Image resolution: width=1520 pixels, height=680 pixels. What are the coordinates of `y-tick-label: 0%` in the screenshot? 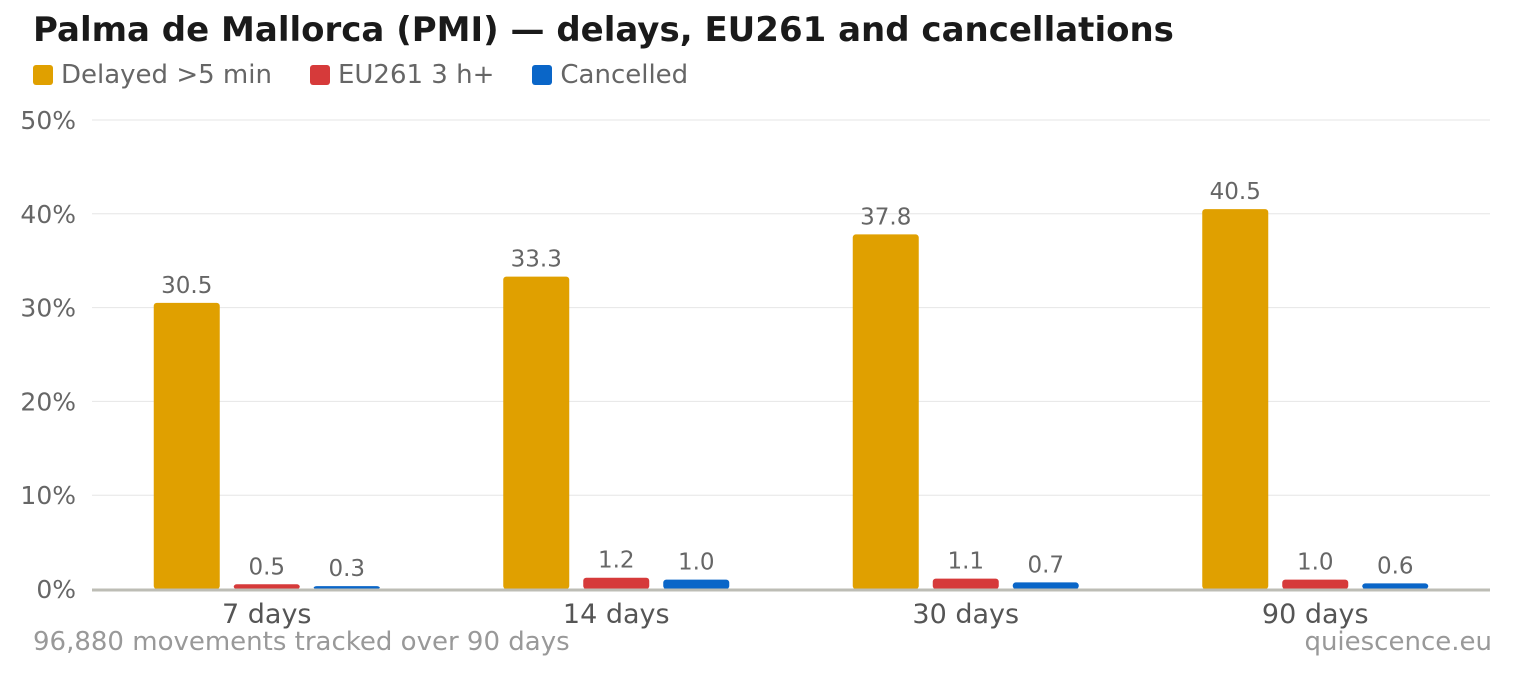 It's located at (56, 589).